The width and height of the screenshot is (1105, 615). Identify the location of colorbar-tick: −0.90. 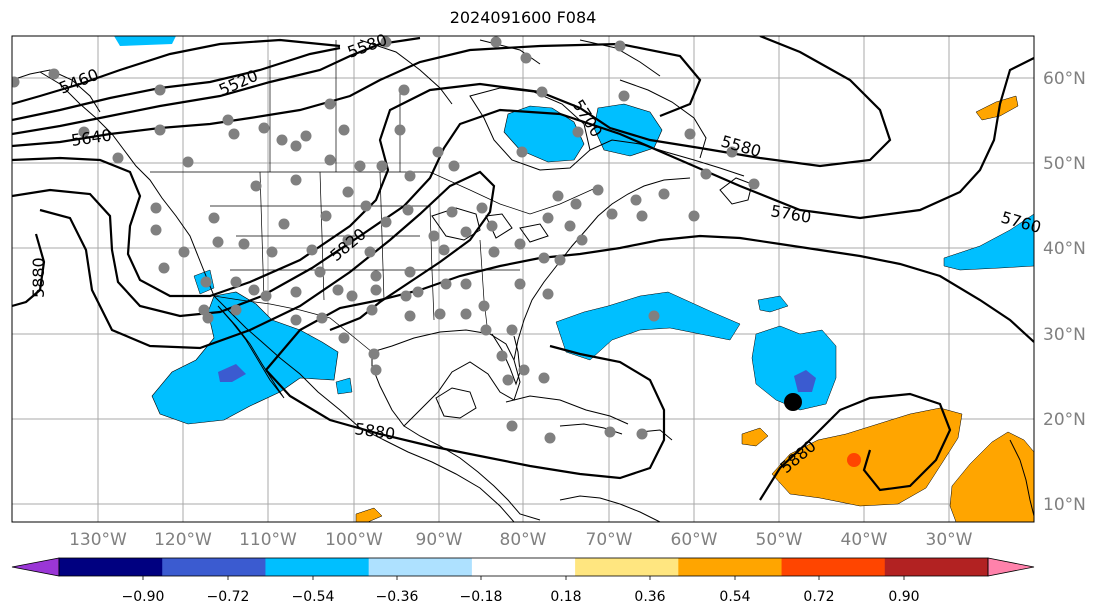
(143, 597).